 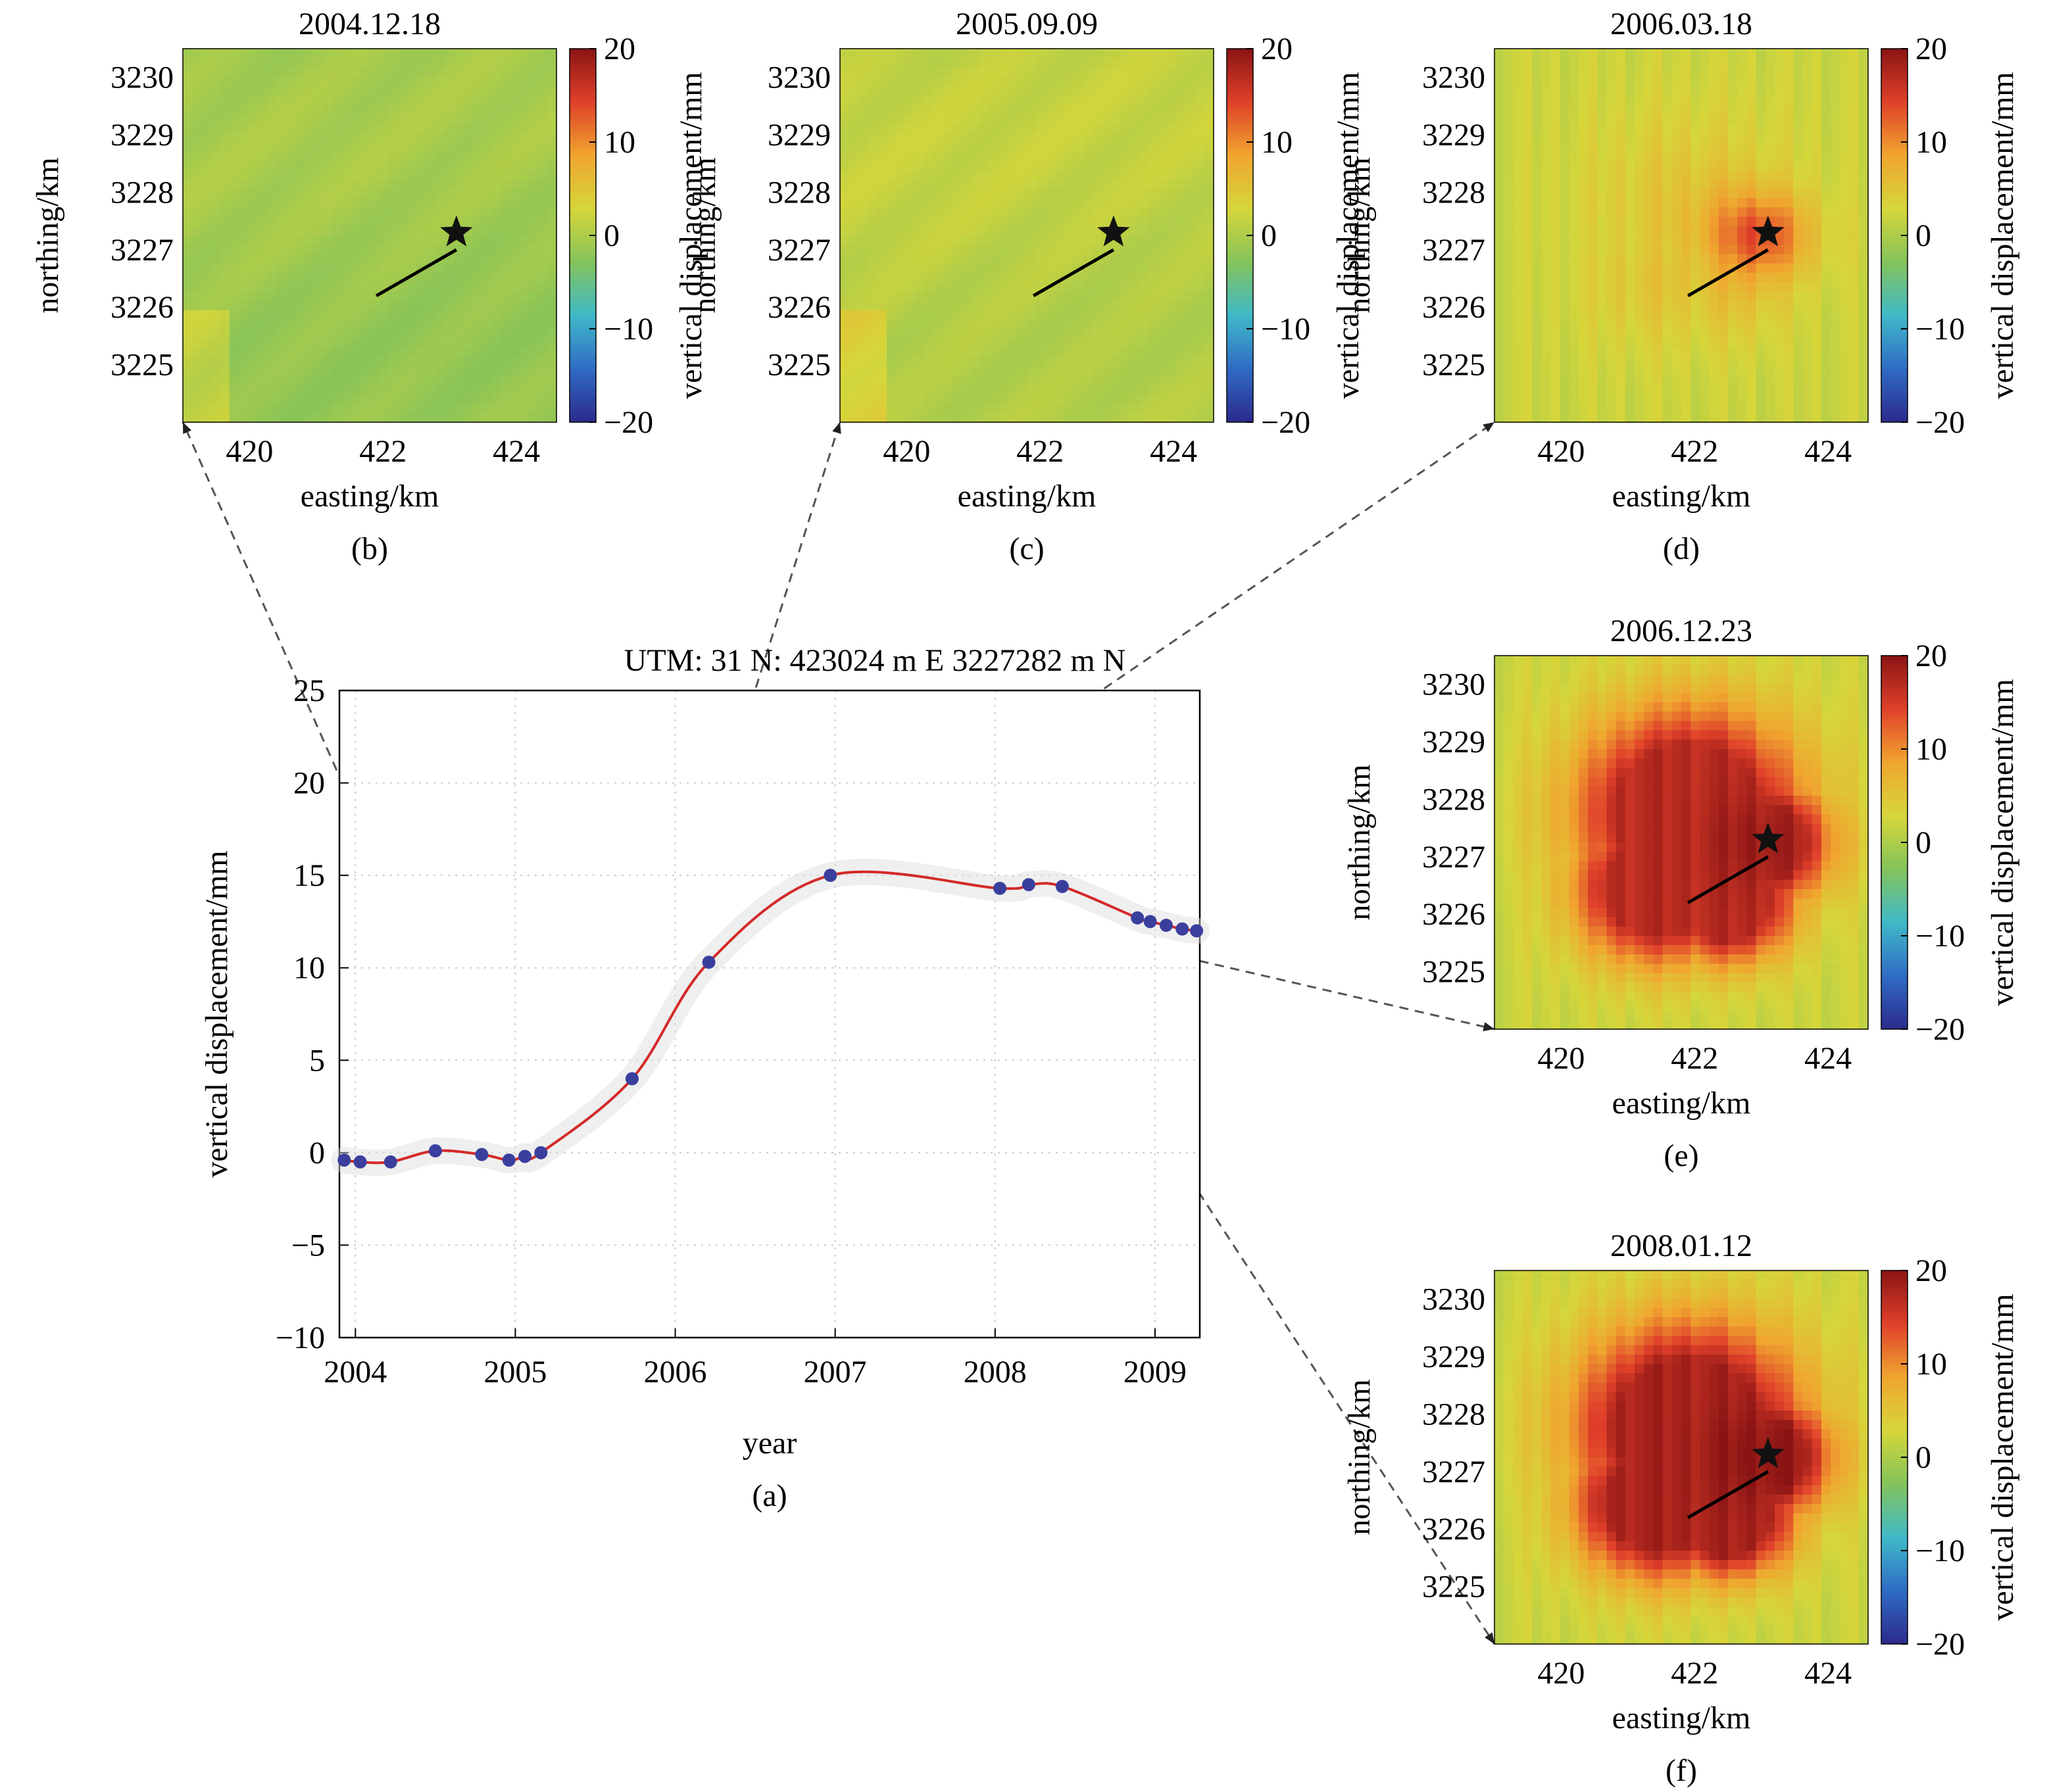 What do you see at coordinates (1681, 24) in the screenshot?
I see `map-date-title: 2006.03.18` at bounding box center [1681, 24].